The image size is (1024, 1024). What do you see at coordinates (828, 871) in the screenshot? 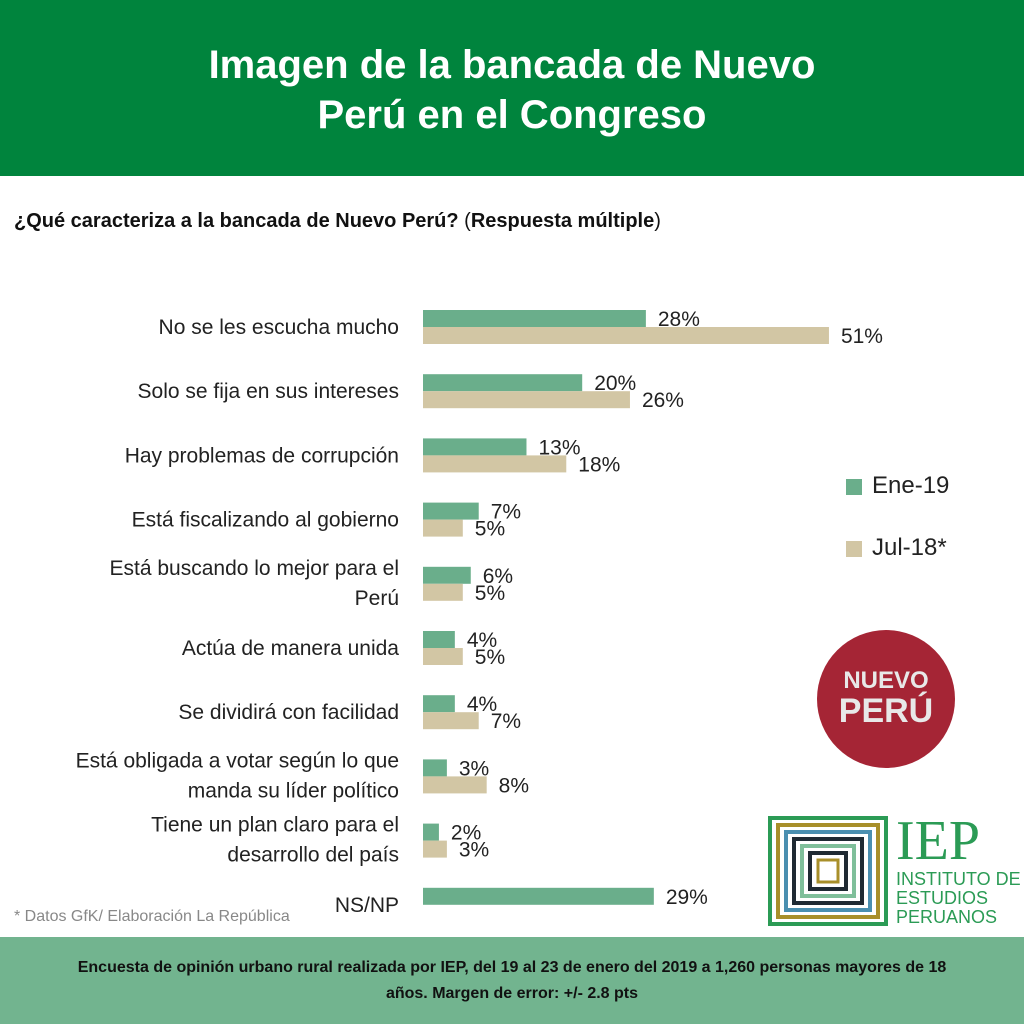
I see `iep-logo-emblem` at bounding box center [828, 871].